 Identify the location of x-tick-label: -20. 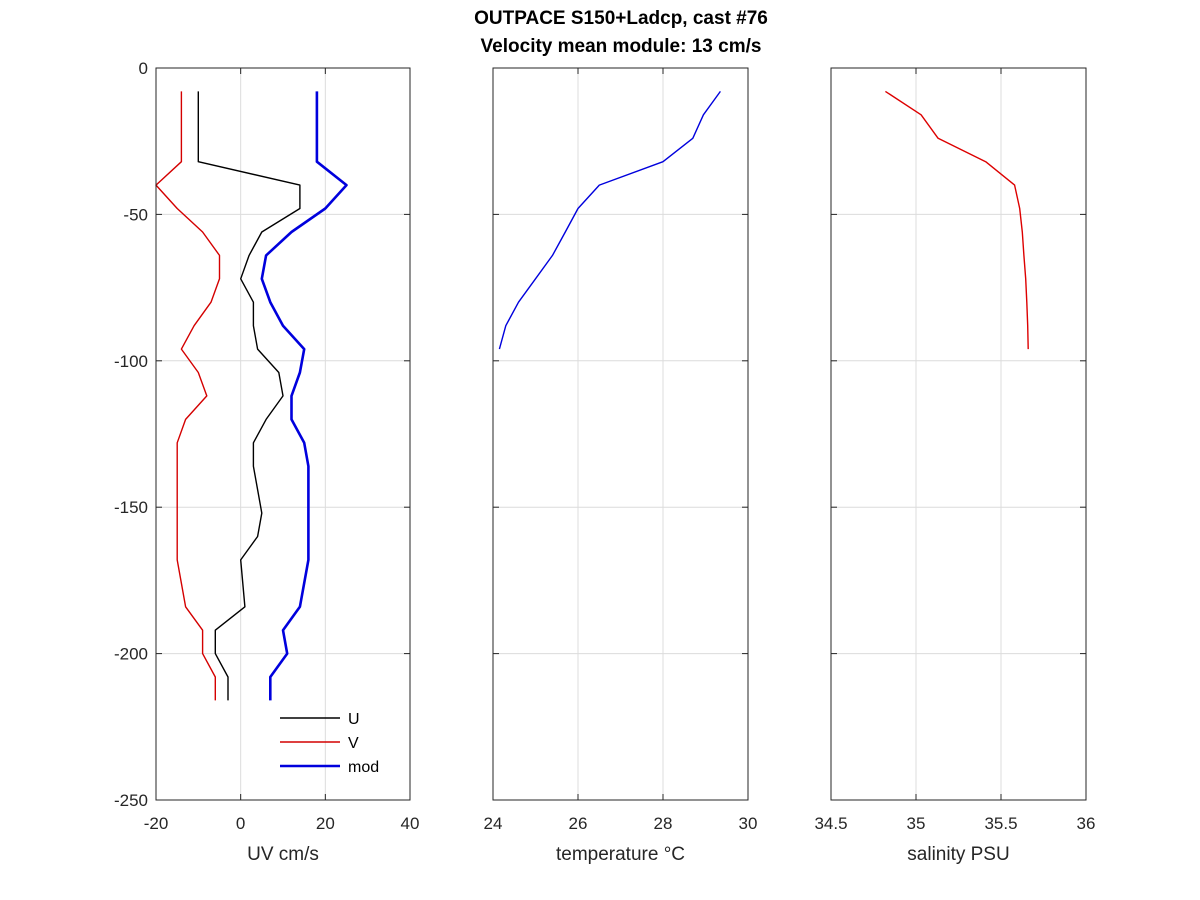
(156, 823).